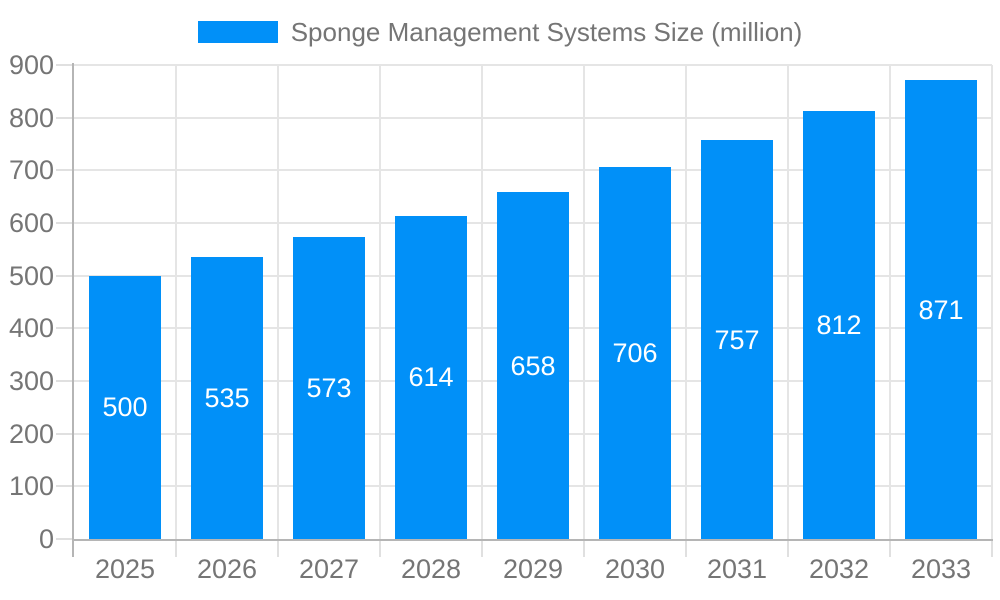 This screenshot has height=600, width=1000. I want to click on bar-value-label: 812, so click(839, 325).